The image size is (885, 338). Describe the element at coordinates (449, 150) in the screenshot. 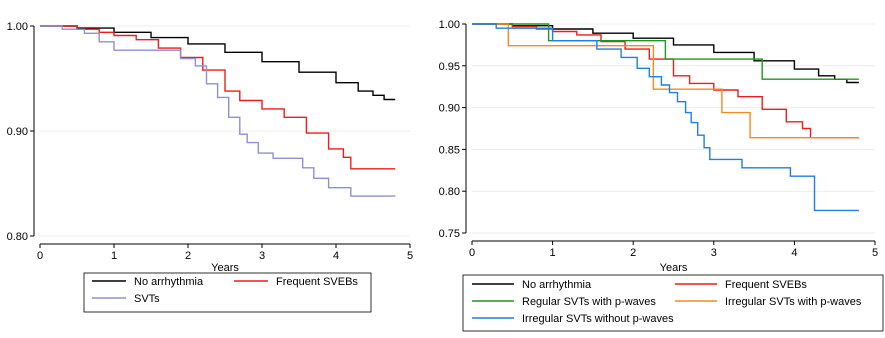

I see `y-tick-label: 0.85` at that location.